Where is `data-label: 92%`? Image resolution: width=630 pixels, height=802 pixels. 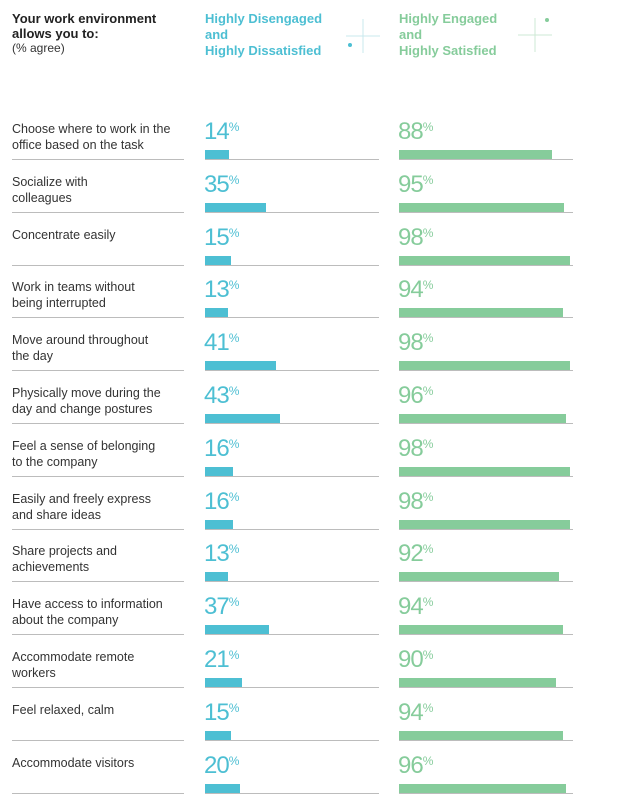
data-label: 92% is located at coordinates (415, 554).